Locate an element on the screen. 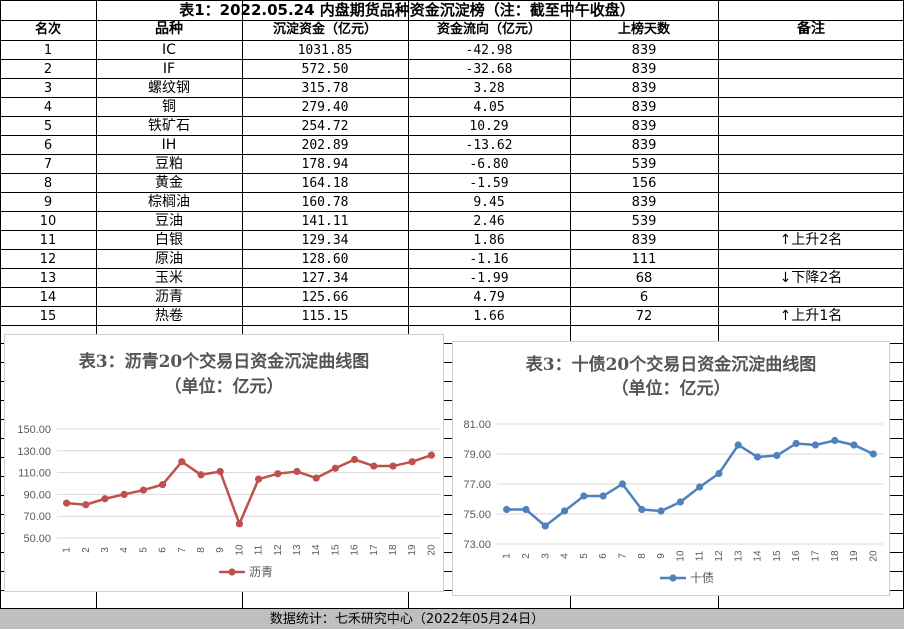  table-cell-rank: 2 is located at coordinates (48, 69).